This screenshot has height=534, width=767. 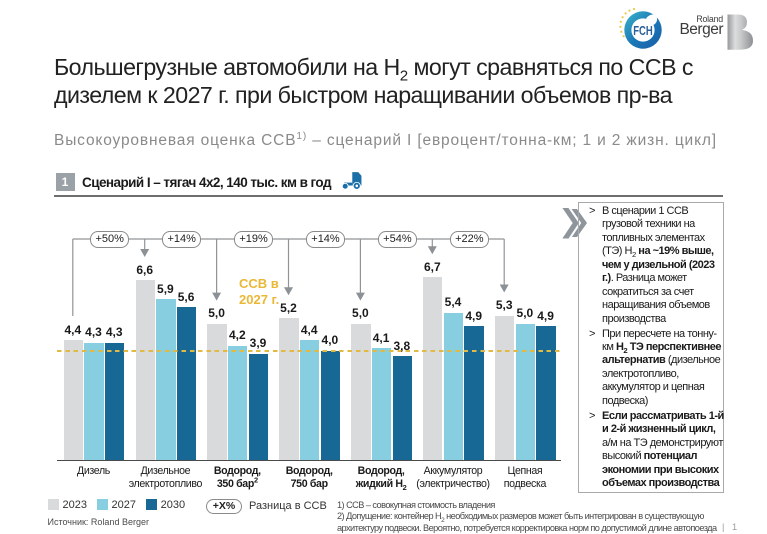 What do you see at coordinates (643, 30) in the screenshot?
I see `svg-text: FCH` at bounding box center [643, 30].